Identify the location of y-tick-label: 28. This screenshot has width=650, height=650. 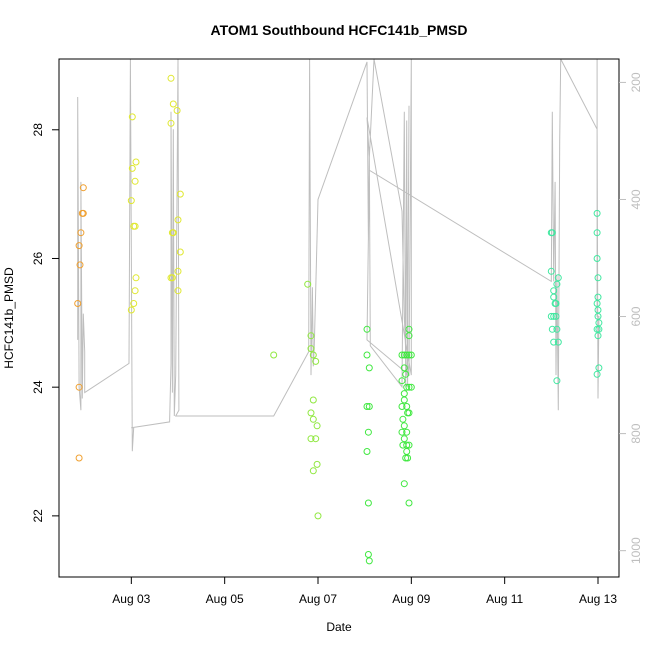
(38, 130).